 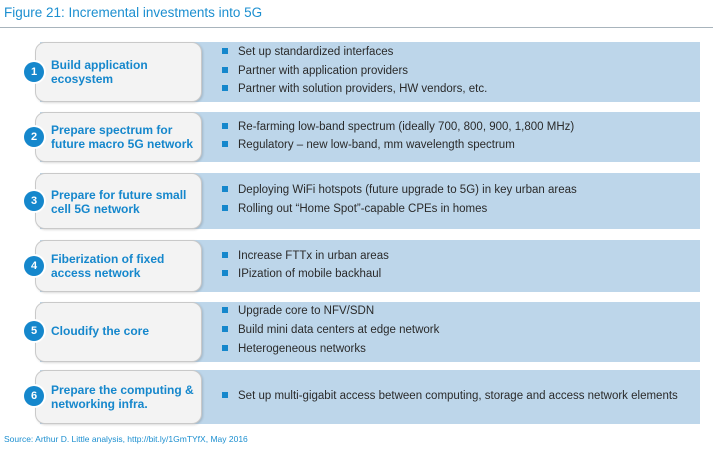 What do you see at coordinates (99, 72) in the screenshot?
I see `step-1-label: Build application ecosystem` at bounding box center [99, 72].